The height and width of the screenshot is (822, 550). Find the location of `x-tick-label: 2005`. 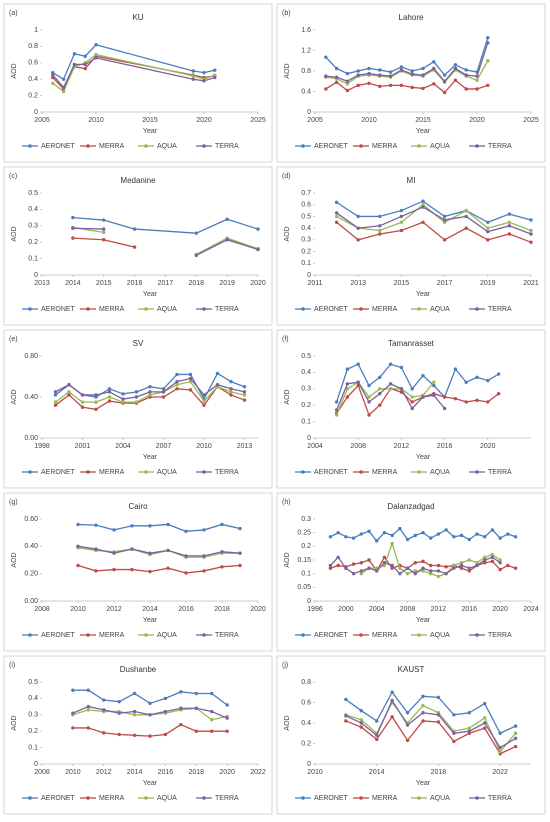

x-tick-label: 2005 is located at coordinates (42, 120).